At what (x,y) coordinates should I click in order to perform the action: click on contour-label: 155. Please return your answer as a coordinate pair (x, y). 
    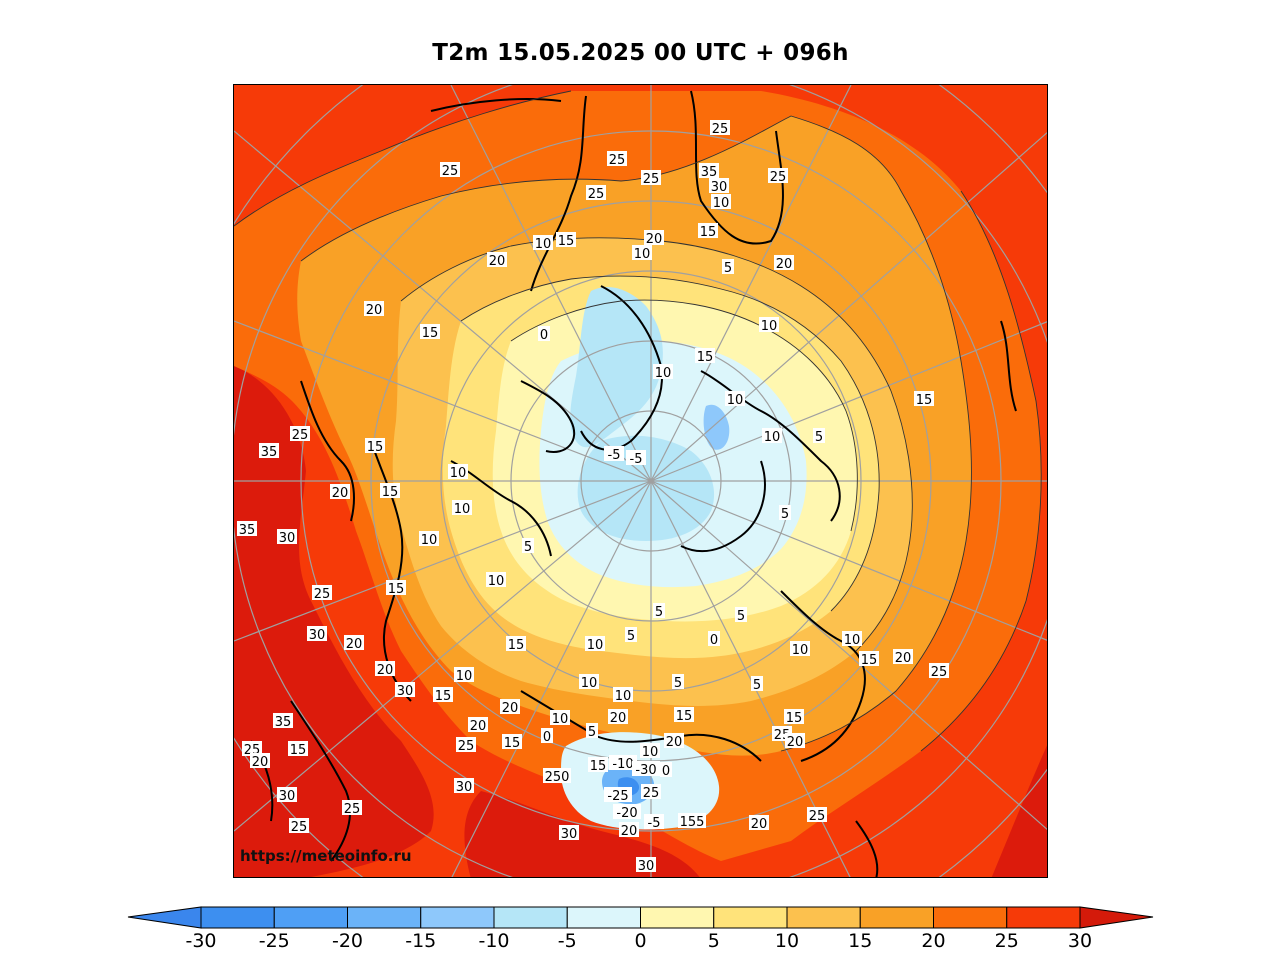
    Looking at the image, I should click on (692, 821).